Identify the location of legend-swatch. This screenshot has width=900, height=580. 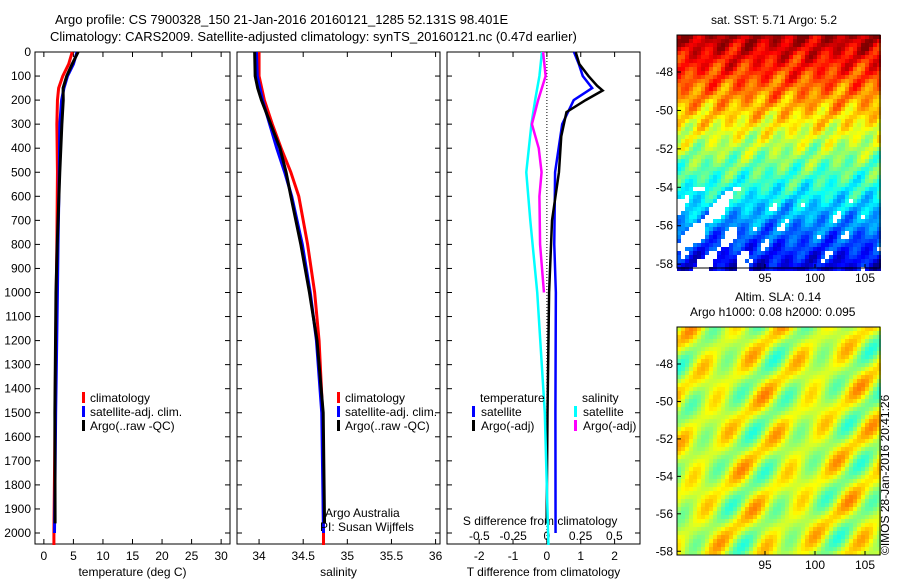
(473, 425).